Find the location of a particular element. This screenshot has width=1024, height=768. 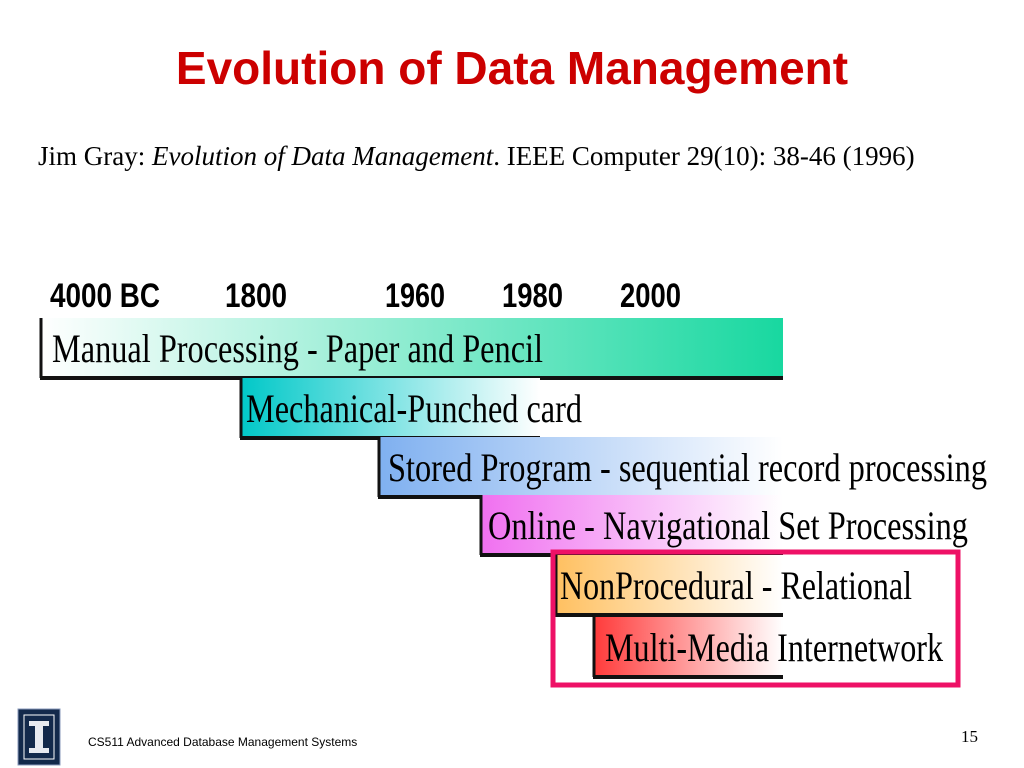

page-number: 15 is located at coordinates (969, 736).